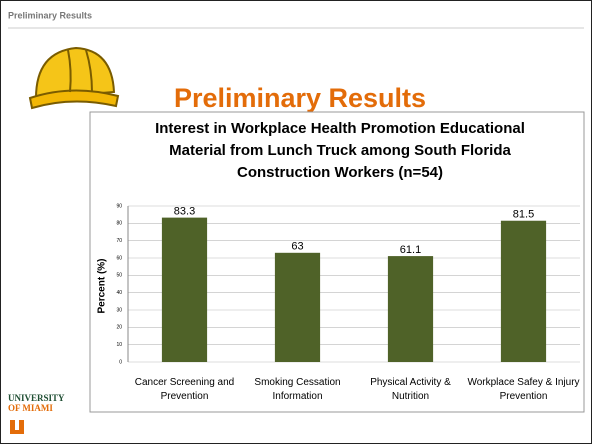 This screenshot has width=592, height=444. What do you see at coordinates (119, 206) in the screenshot?
I see `y-tick-label: 90` at bounding box center [119, 206].